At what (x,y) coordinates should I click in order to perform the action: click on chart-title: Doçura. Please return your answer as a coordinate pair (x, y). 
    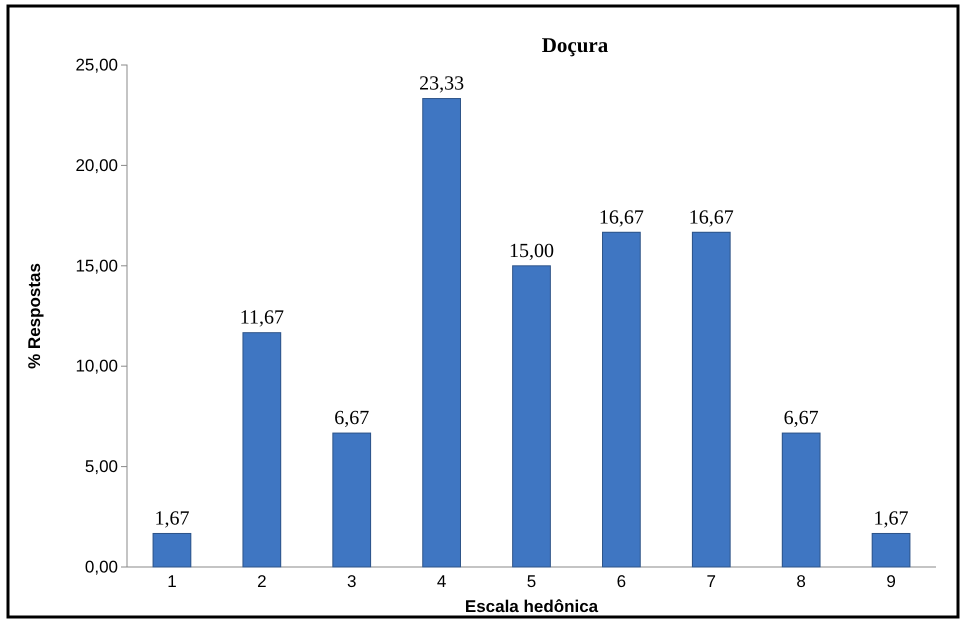
    Looking at the image, I should click on (575, 45).